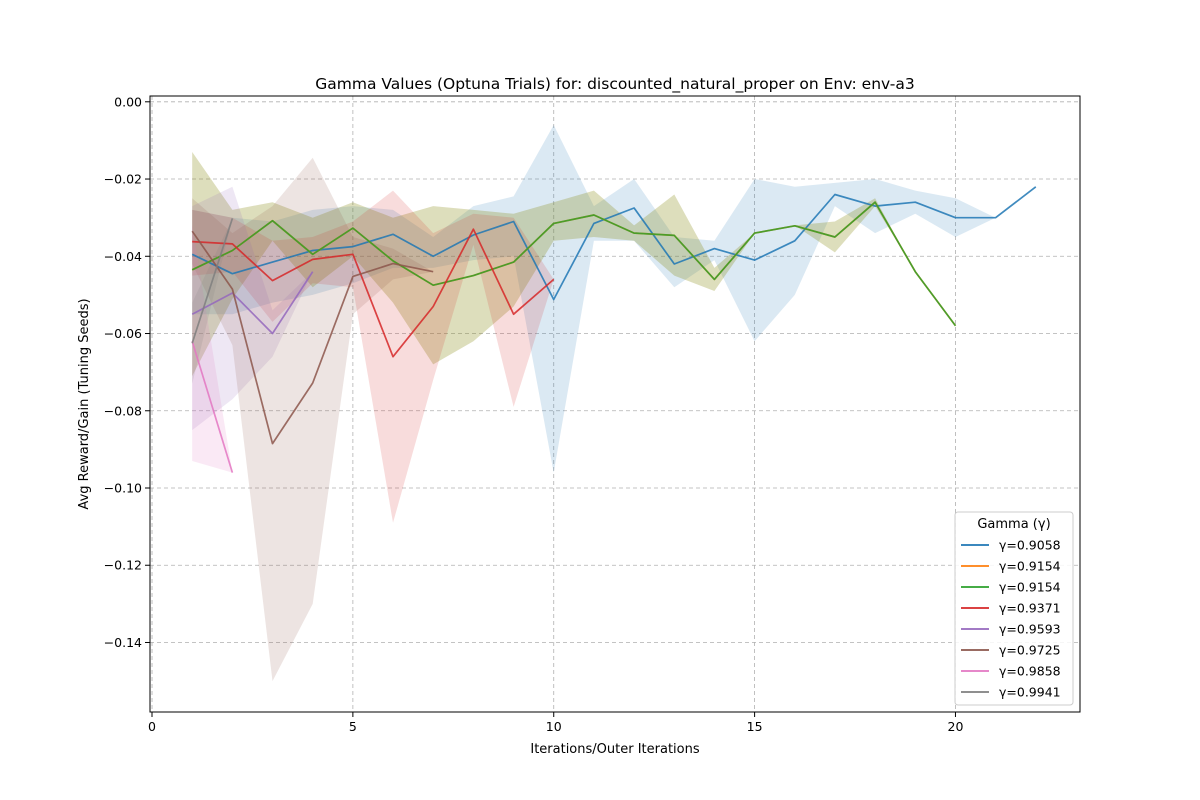 The image size is (1200, 800). What do you see at coordinates (123, 565) in the screenshot?
I see `y-tick-label: −0.12` at bounding box center [123, 565].